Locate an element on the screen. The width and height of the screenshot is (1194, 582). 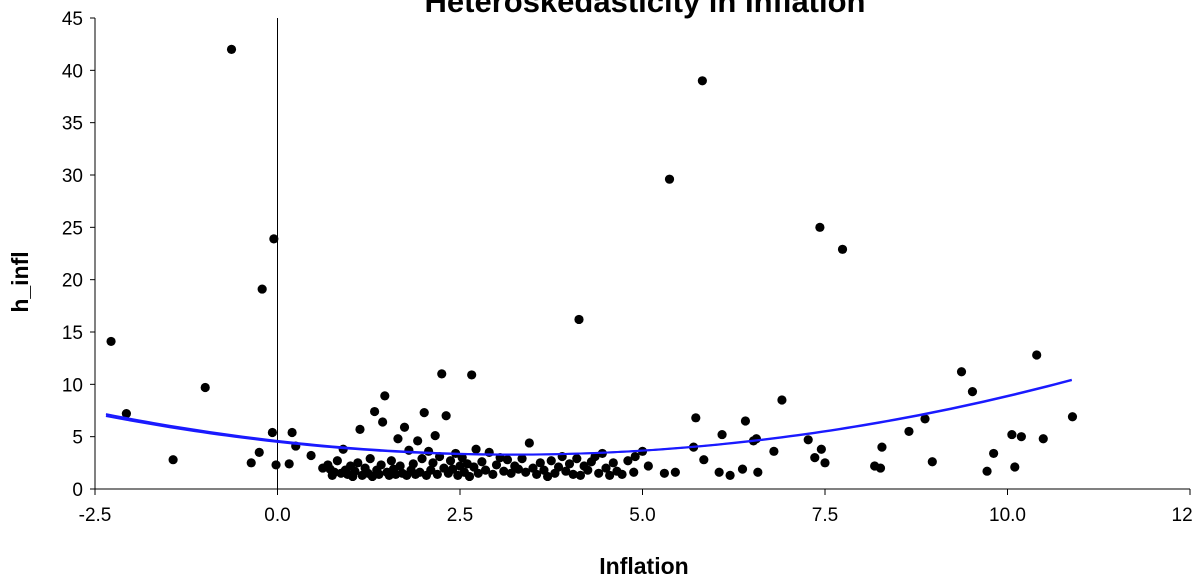
x-tick-label: 10.0 is located at coordinates (1007, 515).